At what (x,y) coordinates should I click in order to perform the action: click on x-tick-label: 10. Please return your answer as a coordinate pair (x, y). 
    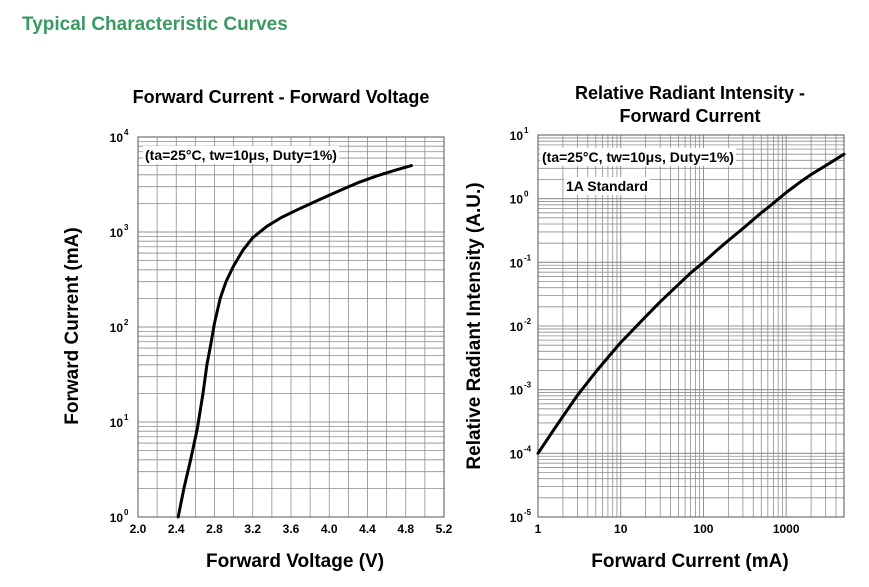
    Looking at the image, I should click on (621, 529).